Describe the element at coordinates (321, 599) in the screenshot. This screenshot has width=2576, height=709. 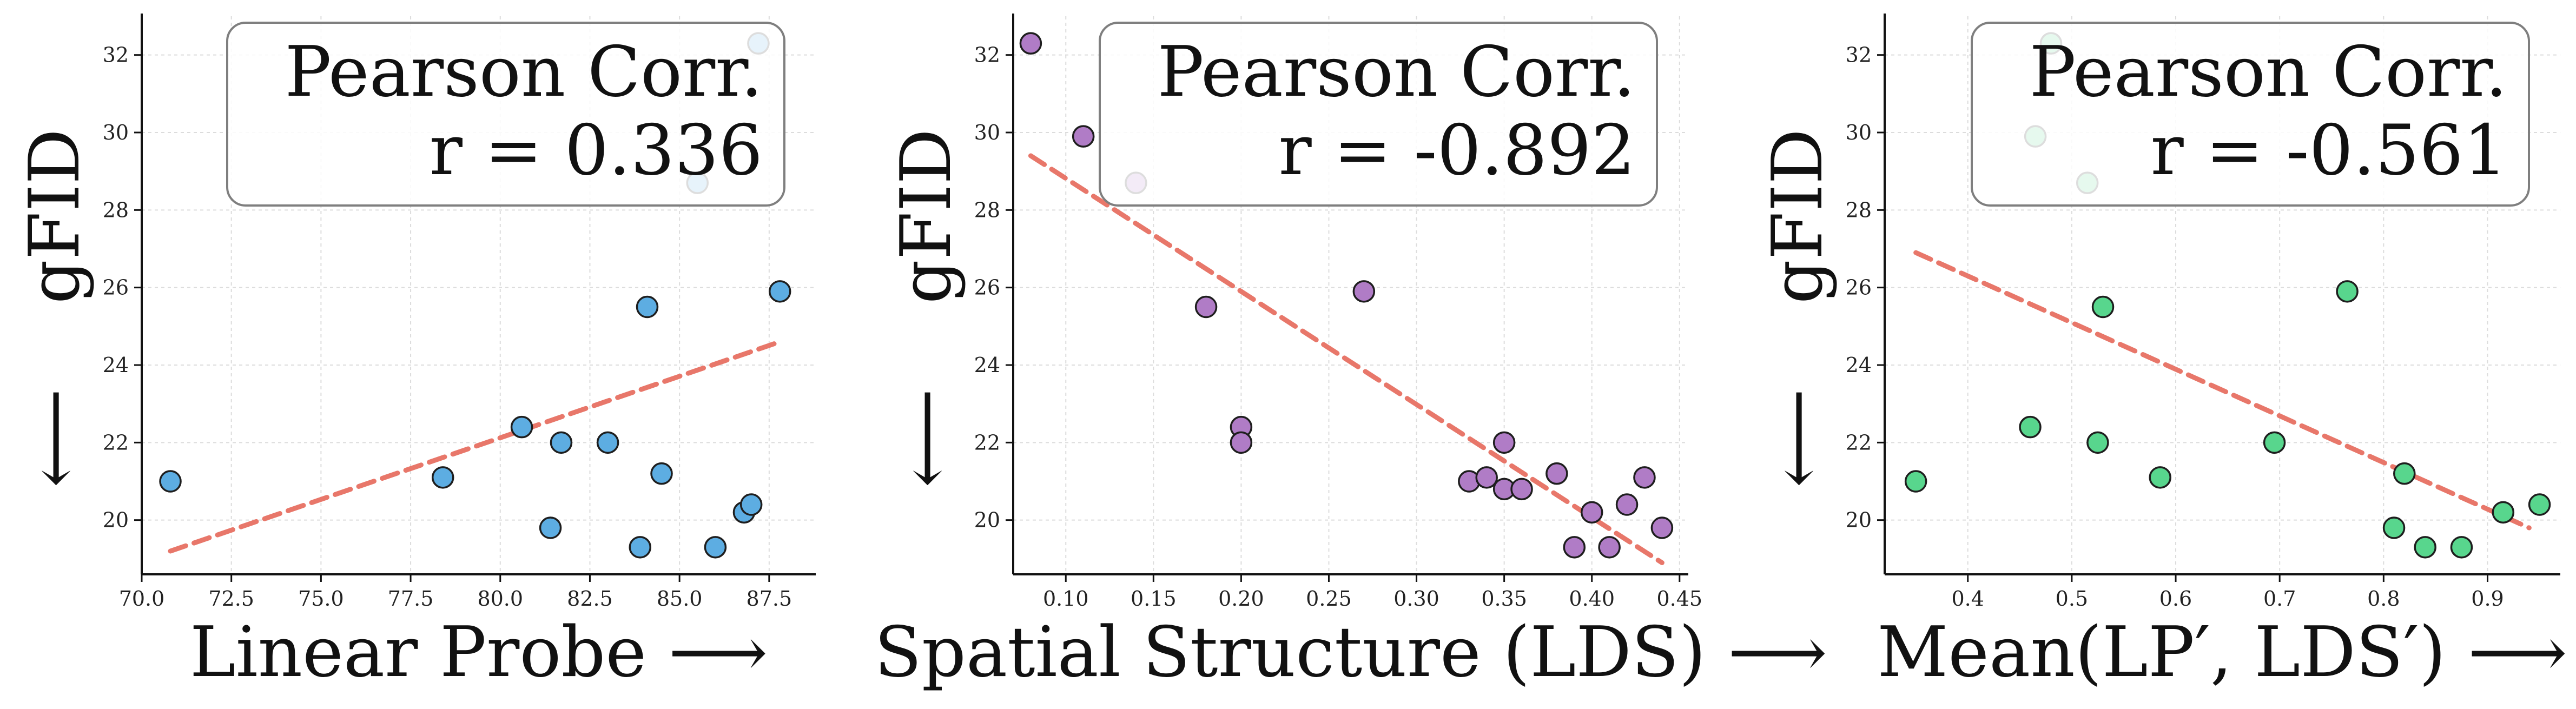
I see `x-tick-label: 75.0` at that location.